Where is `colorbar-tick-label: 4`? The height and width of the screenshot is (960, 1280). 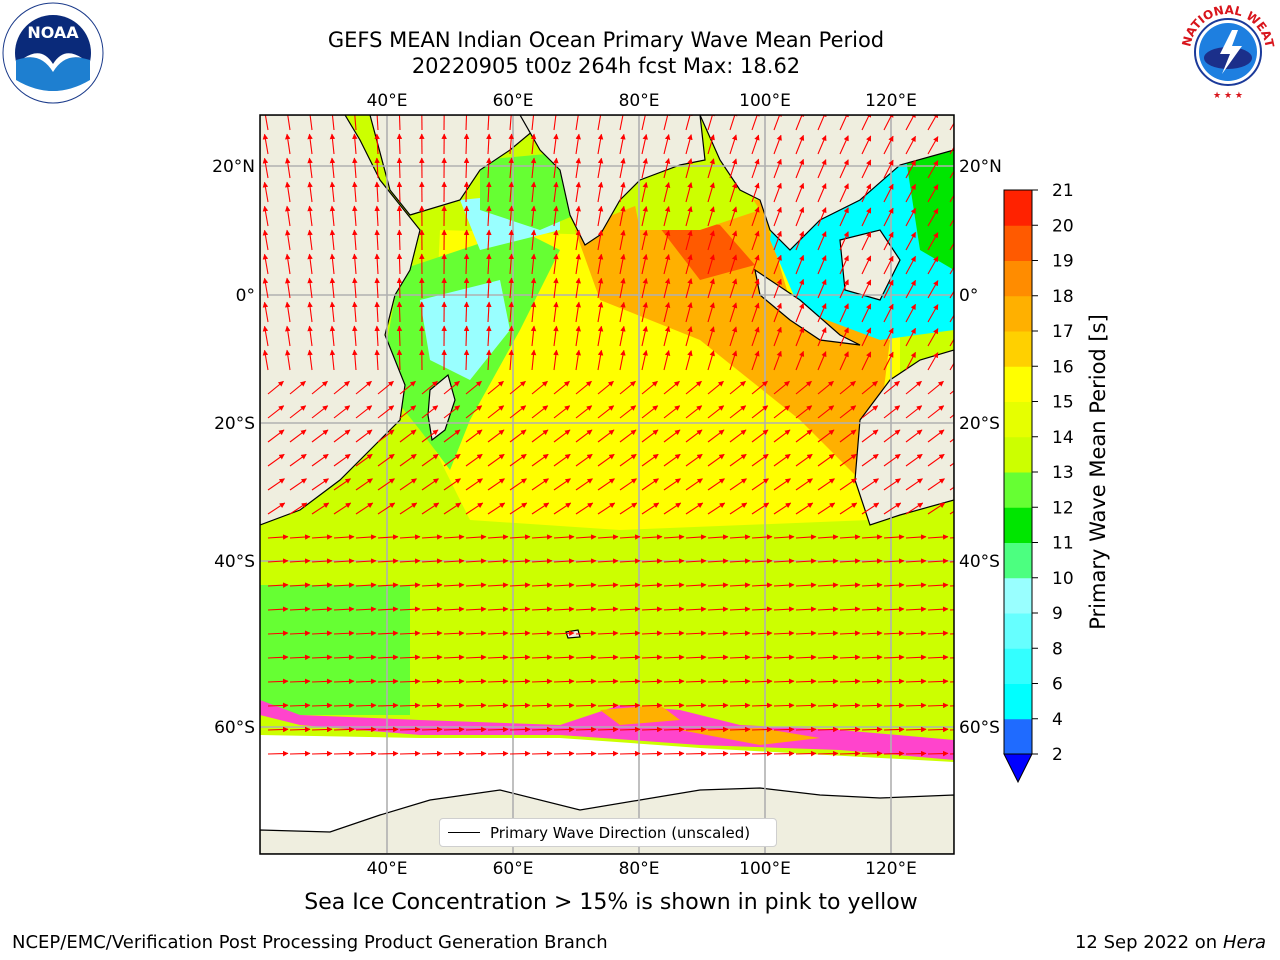
colorbar-tick-label: 4 is located at coordinates (1057, 720).